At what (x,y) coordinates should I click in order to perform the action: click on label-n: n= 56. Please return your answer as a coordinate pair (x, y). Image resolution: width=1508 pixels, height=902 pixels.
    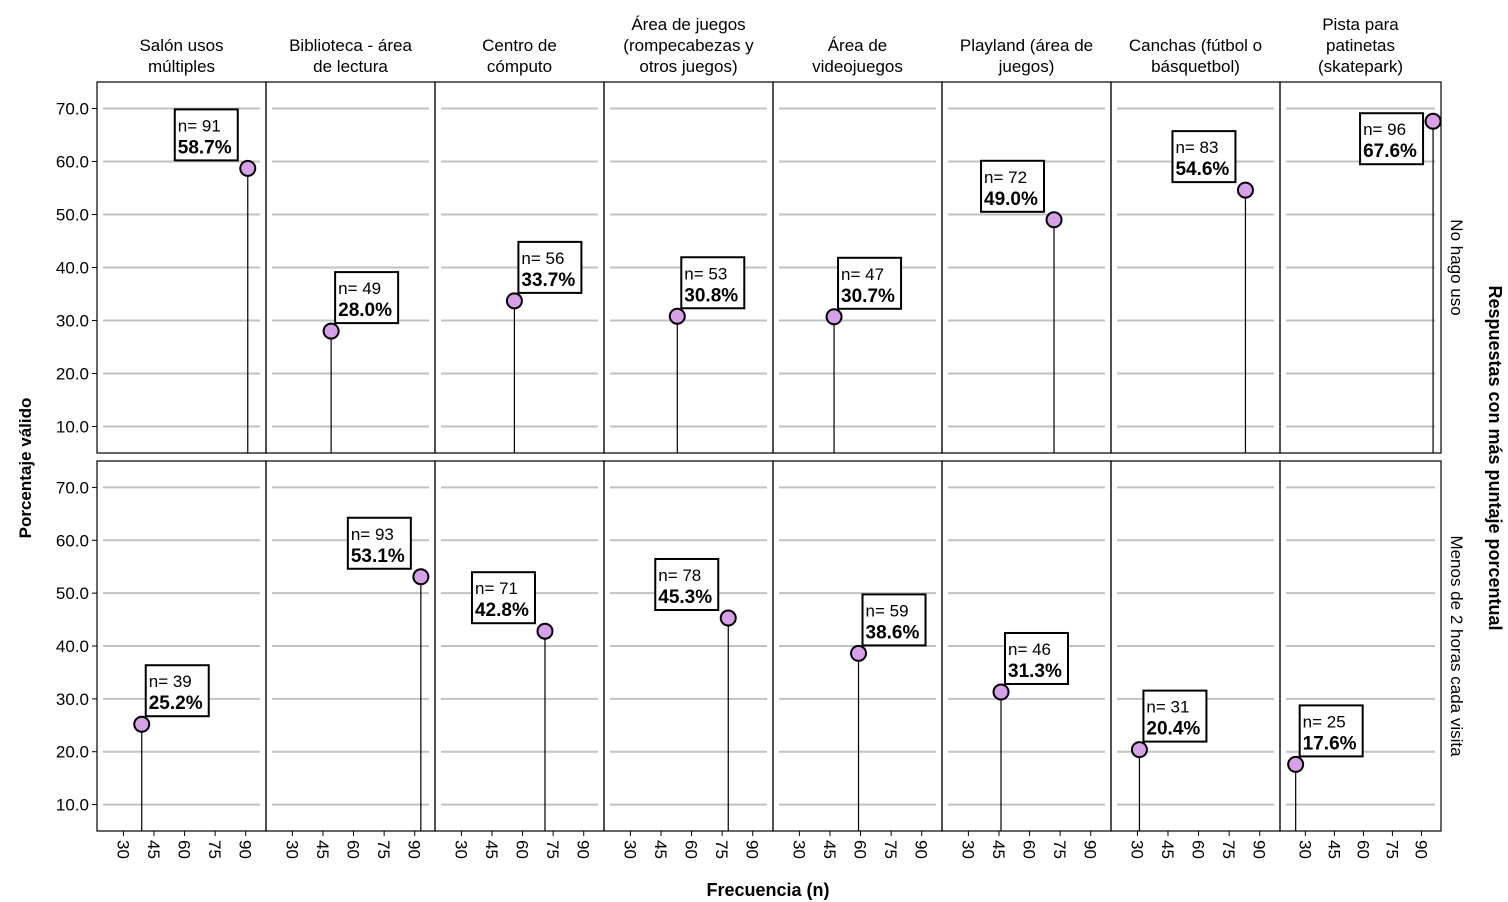
    Looking at the image, I should click on (542, 258).